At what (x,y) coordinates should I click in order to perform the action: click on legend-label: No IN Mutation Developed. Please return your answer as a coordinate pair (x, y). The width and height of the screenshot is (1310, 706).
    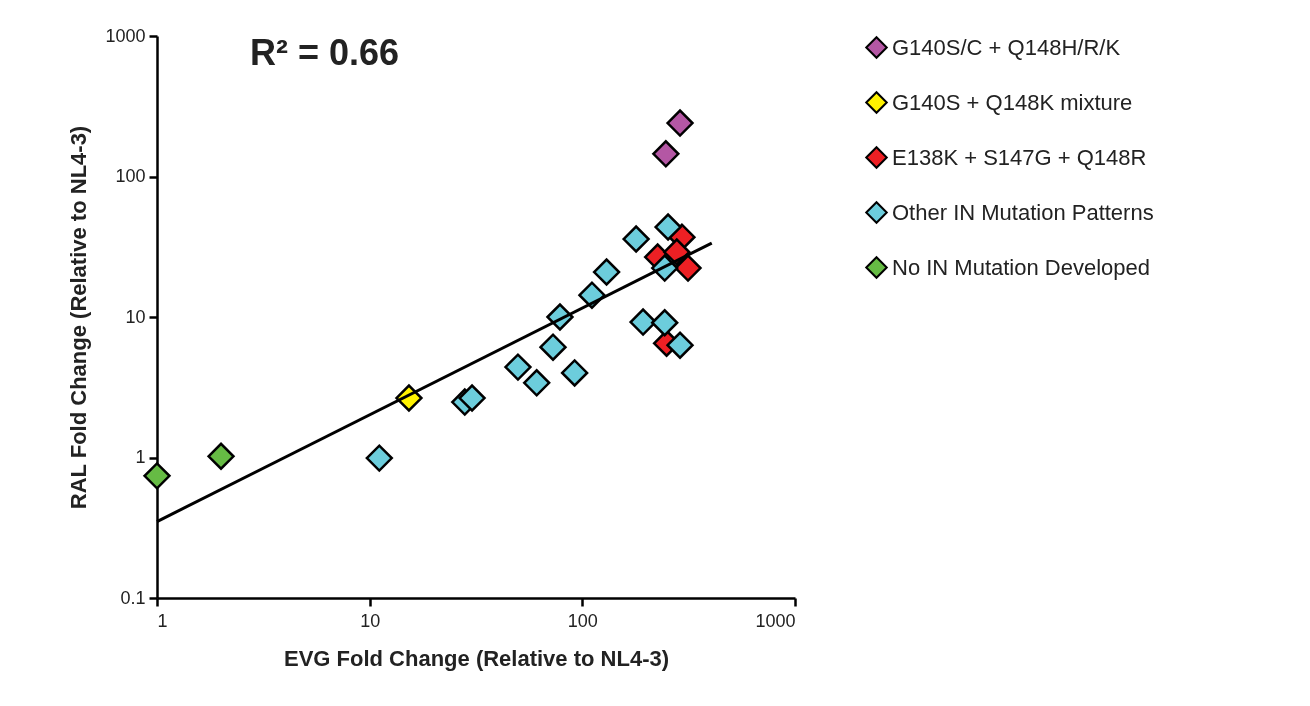
    Looking at the image, I should click on (1021, 267).